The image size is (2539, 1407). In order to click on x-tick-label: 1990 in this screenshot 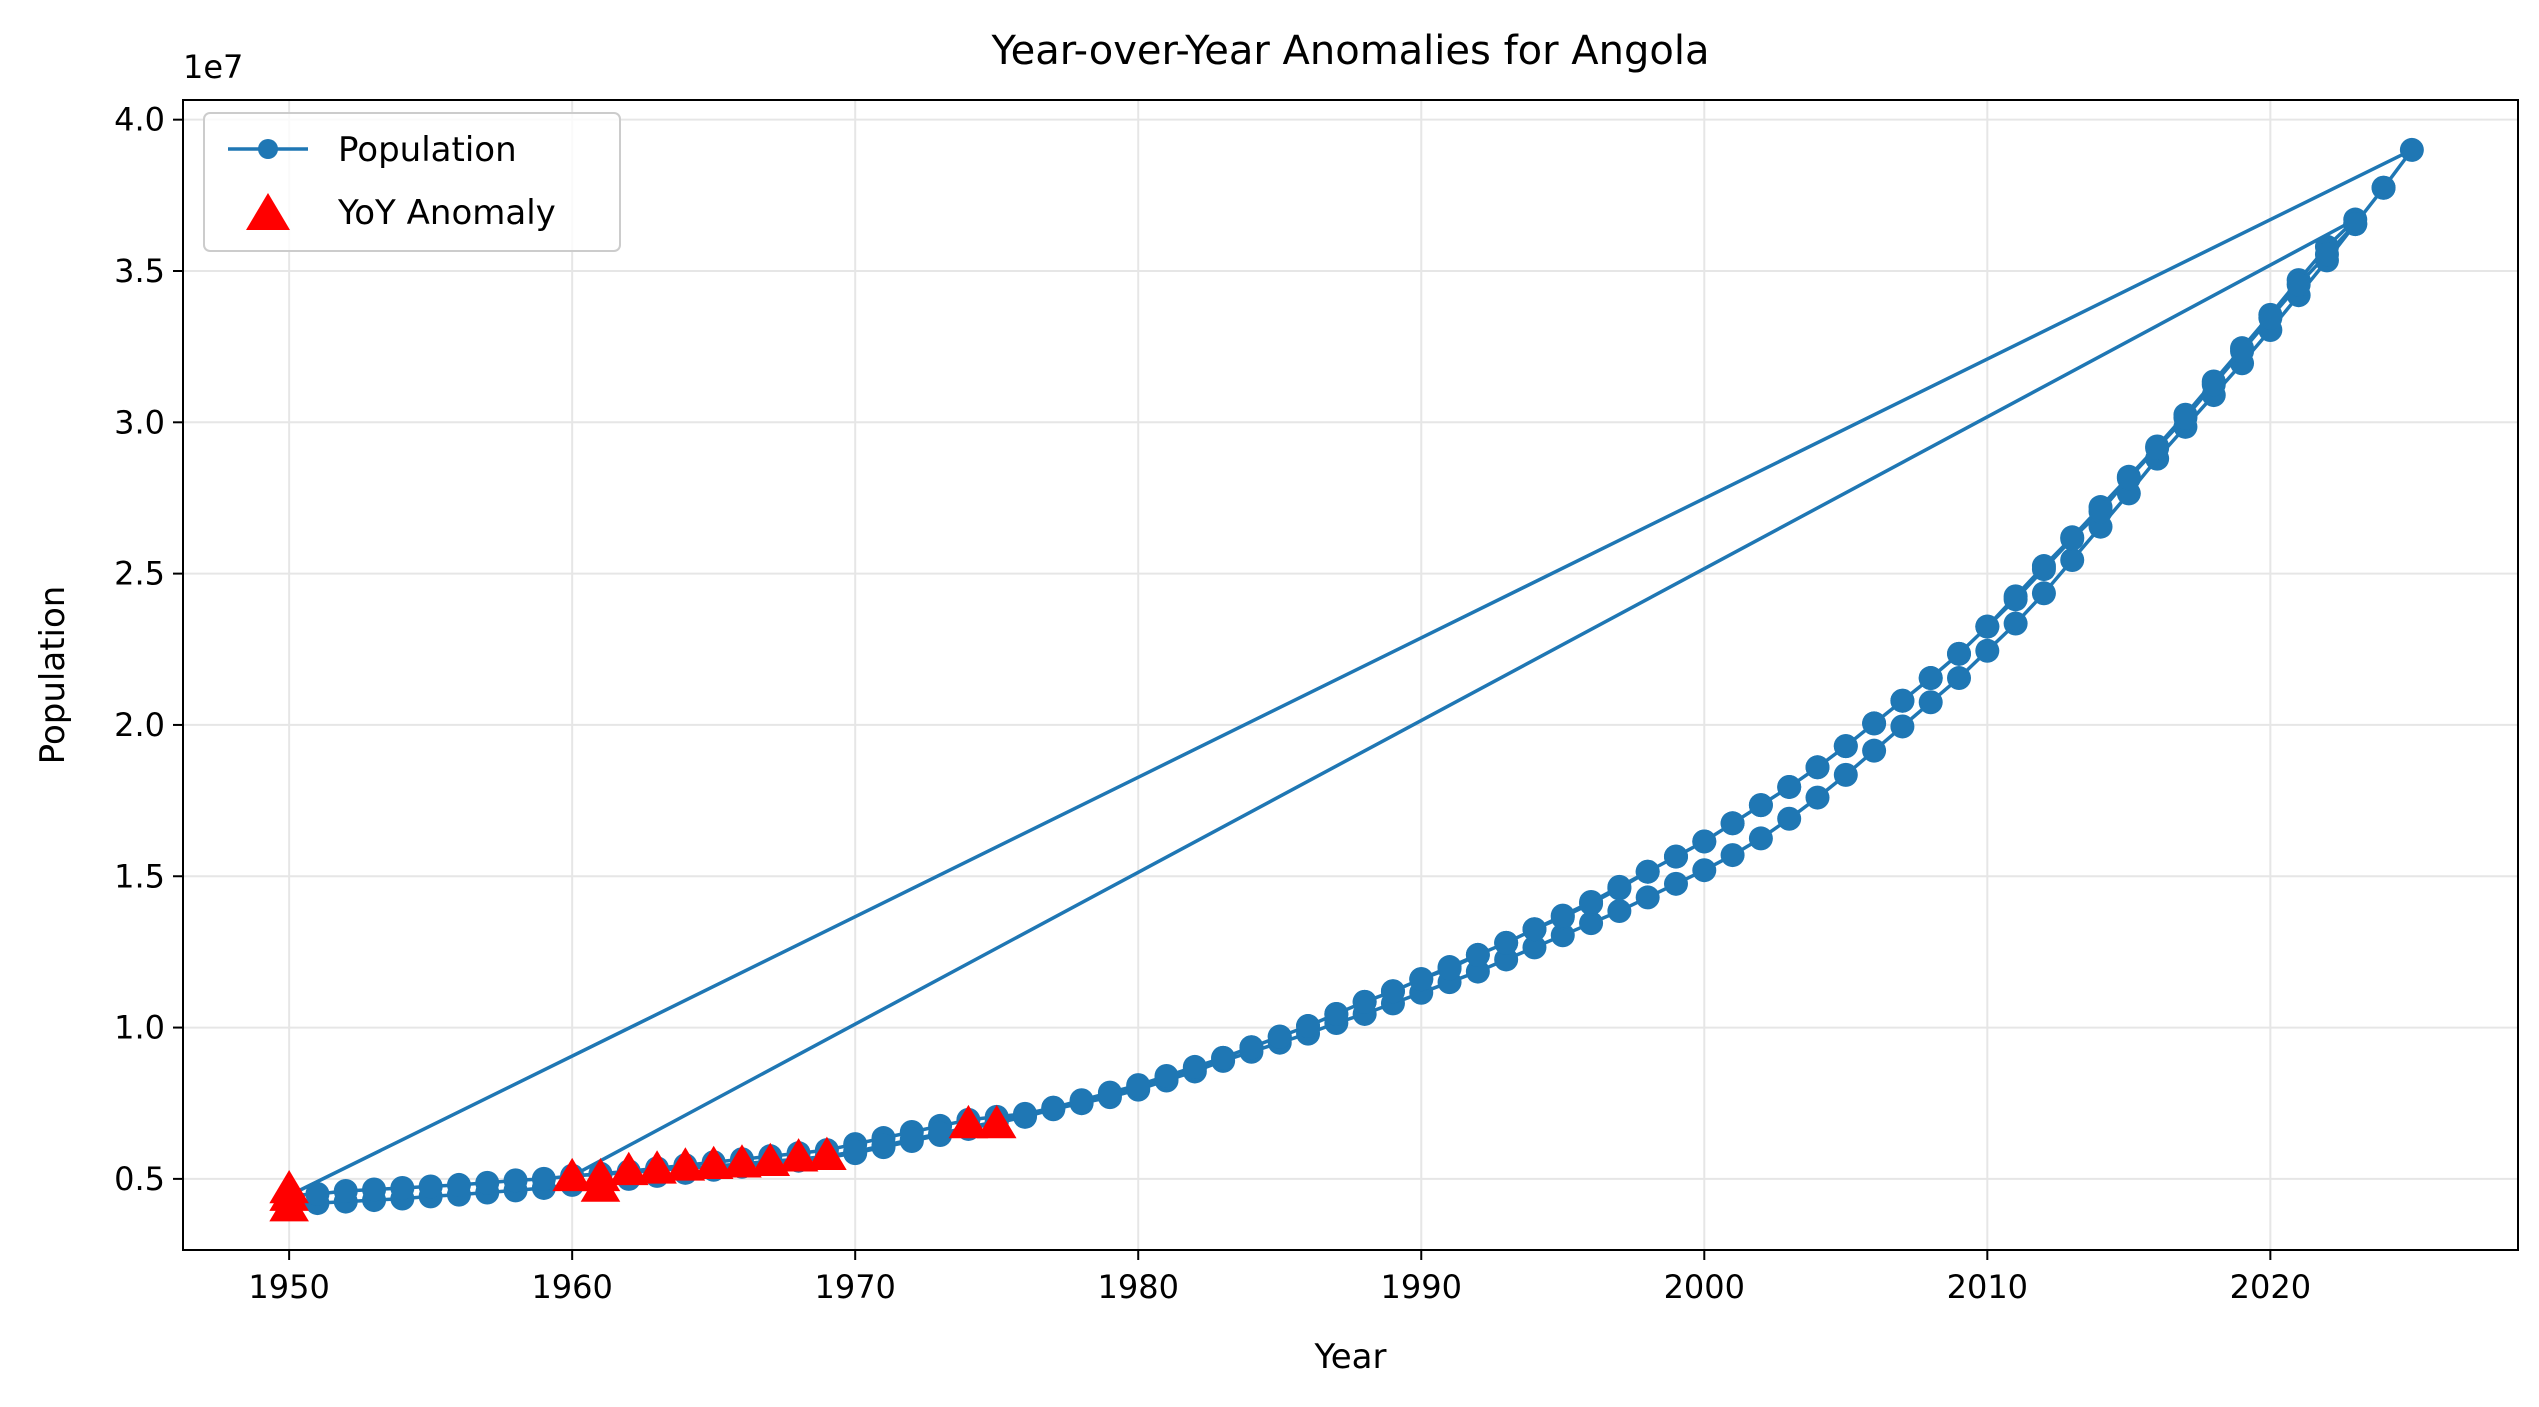, I will do `click(1421, 1287)`.